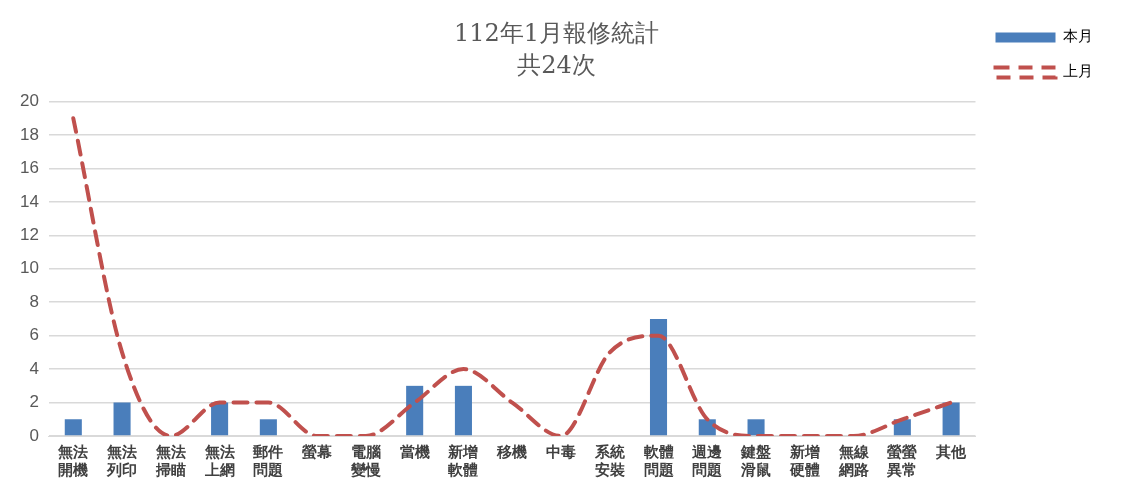 This screenshot has height=496, width=1143. I want to click on y-tick-label: 4, so click(34, 368).